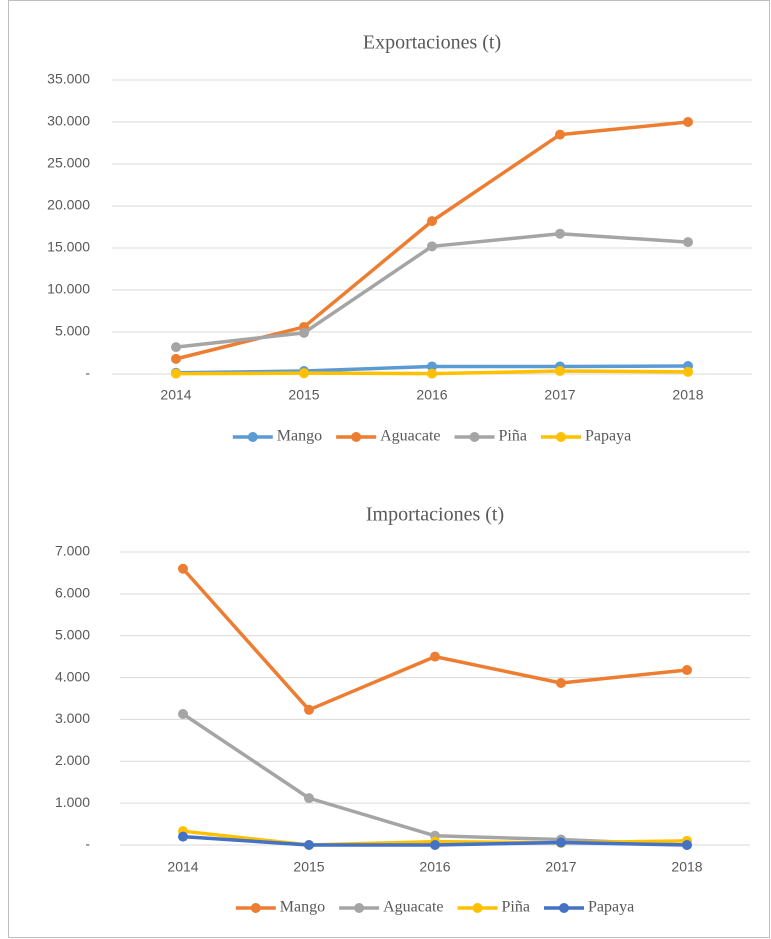 The width and height of the screenshot is (771, 939). I want to click on y-tick-label: 30.000, so click(68, 121).